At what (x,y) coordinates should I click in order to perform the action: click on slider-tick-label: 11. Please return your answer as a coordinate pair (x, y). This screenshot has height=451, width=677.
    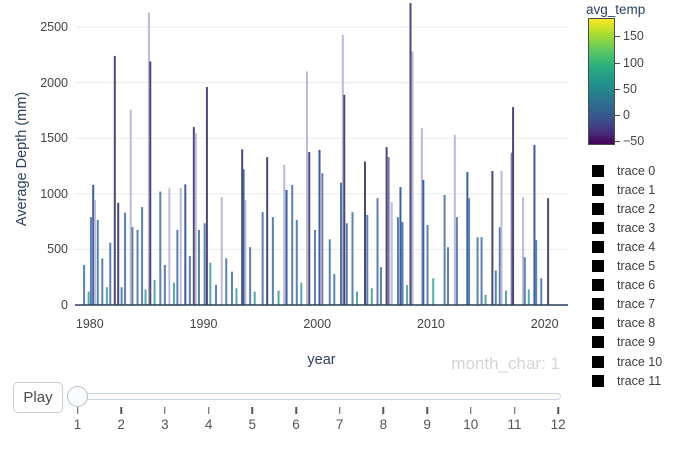
    Looking at the image, I should click on (514, 424).